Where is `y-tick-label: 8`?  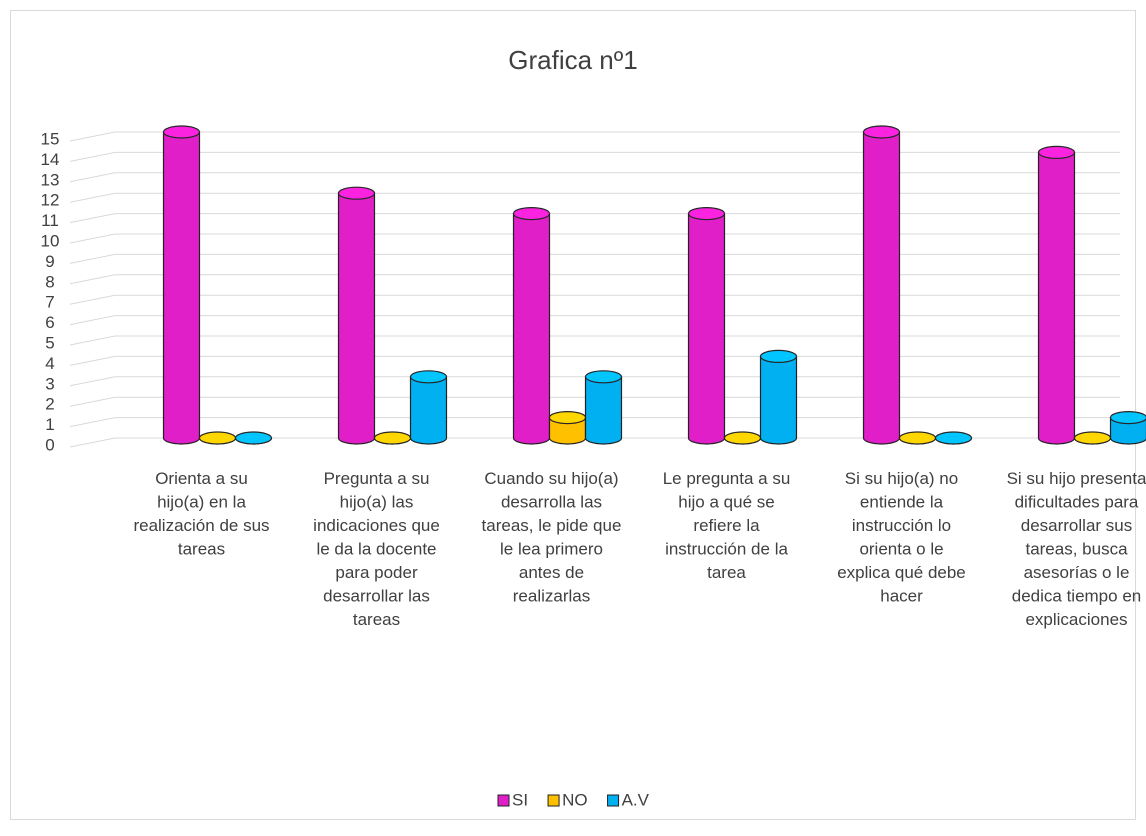
y-tick-label: 8 is located at coordinates (49, 281).